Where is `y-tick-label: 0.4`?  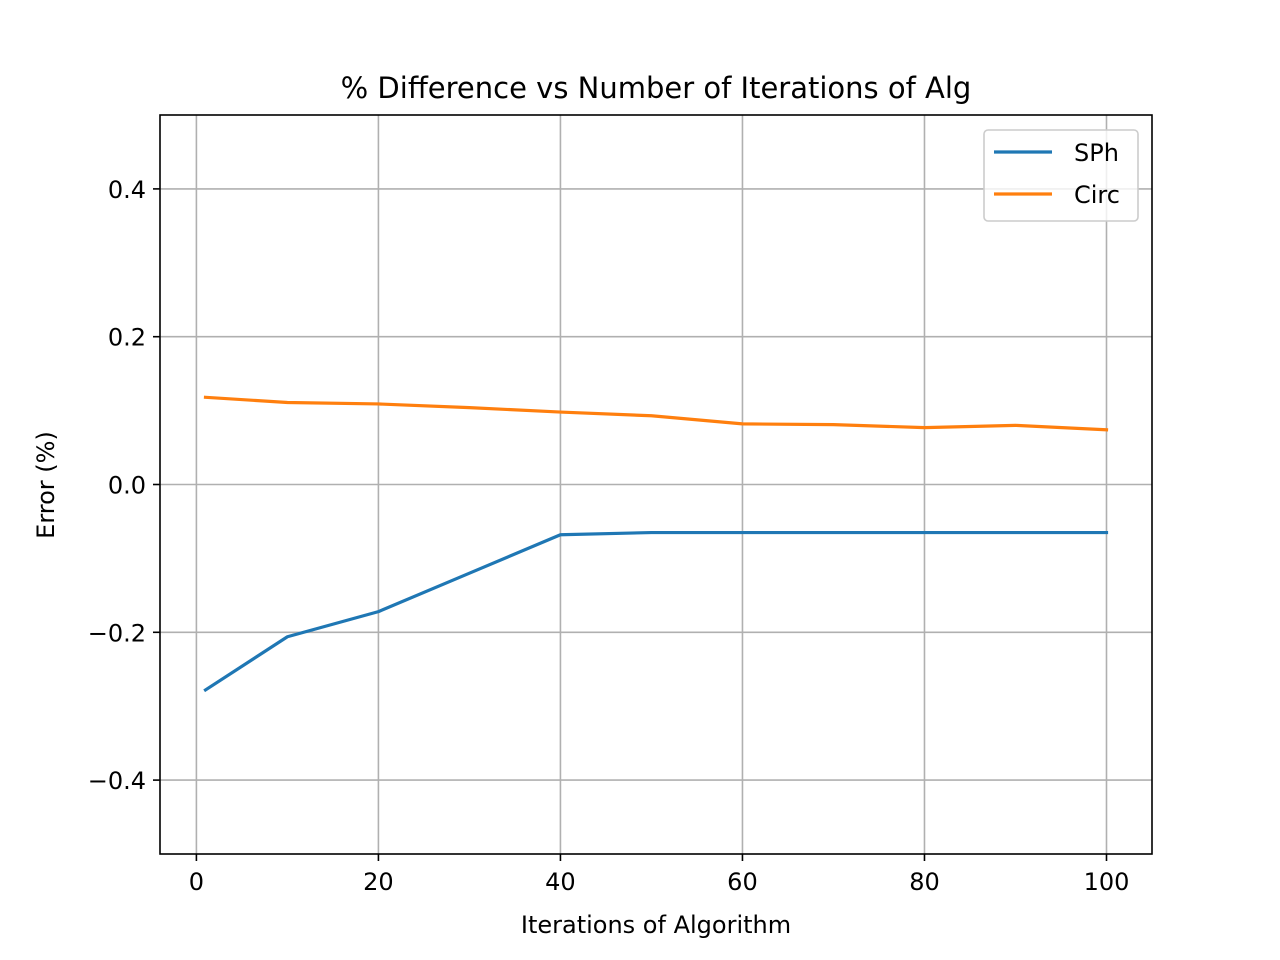
y-tick-label: 0.4 is located at coordinates (127, 190).